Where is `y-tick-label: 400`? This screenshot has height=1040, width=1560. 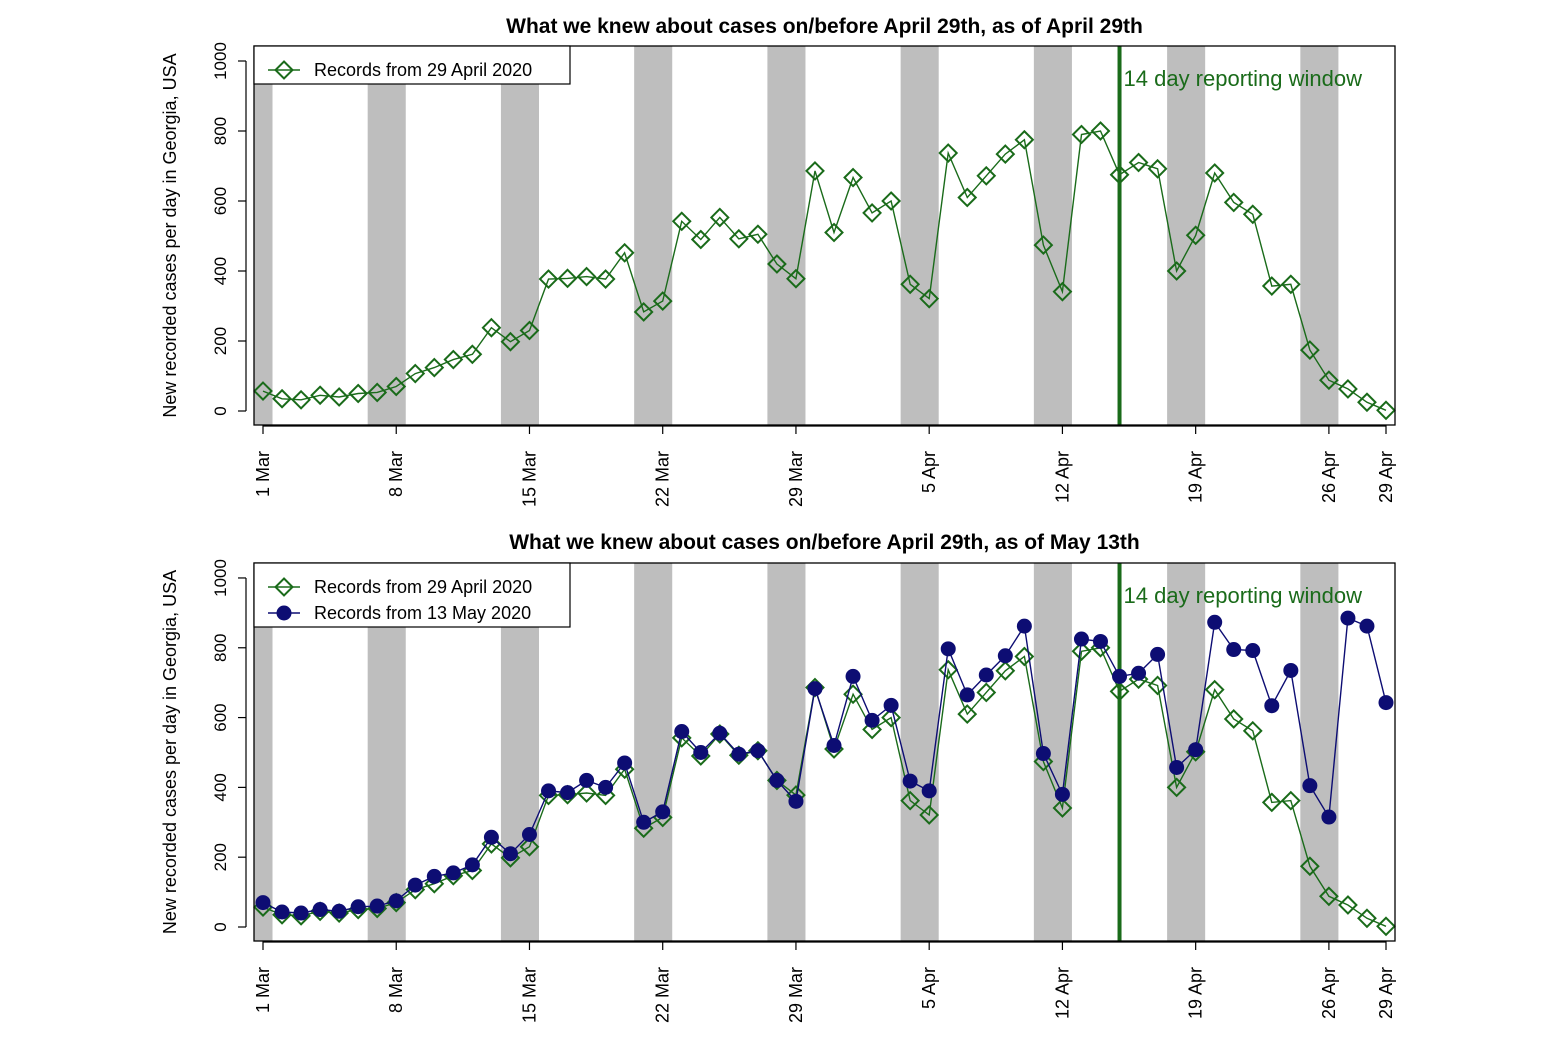
y-tick-label: 400 is located at coordinates (220, 787).